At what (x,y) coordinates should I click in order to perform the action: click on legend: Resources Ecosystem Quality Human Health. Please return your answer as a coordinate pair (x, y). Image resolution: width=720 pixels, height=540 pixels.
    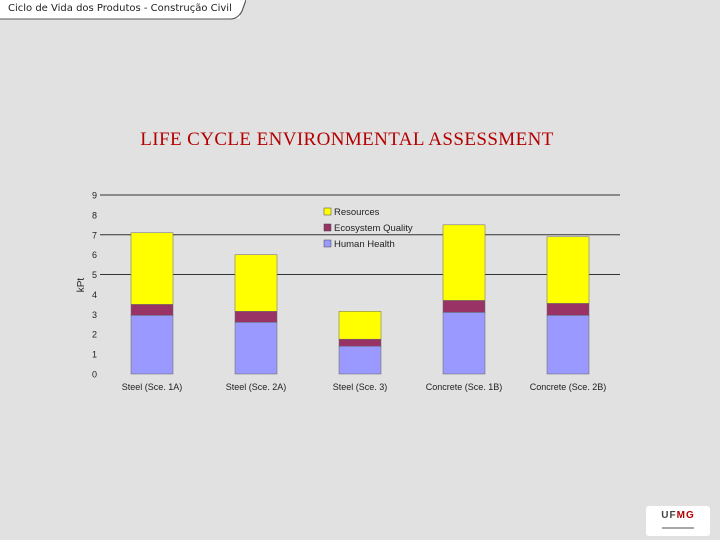
    Looking at the image, I should click on (368, 228).